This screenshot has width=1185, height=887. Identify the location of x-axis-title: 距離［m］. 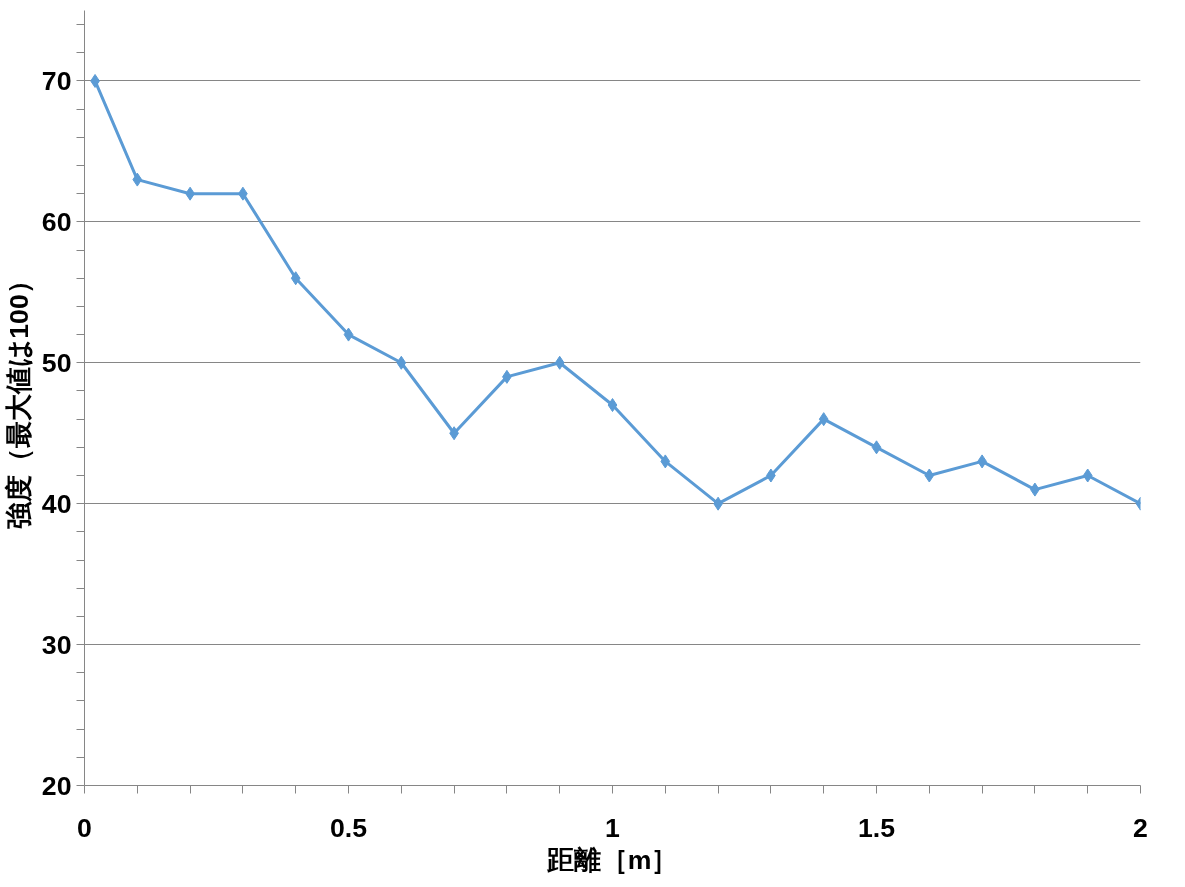
(612, 859).